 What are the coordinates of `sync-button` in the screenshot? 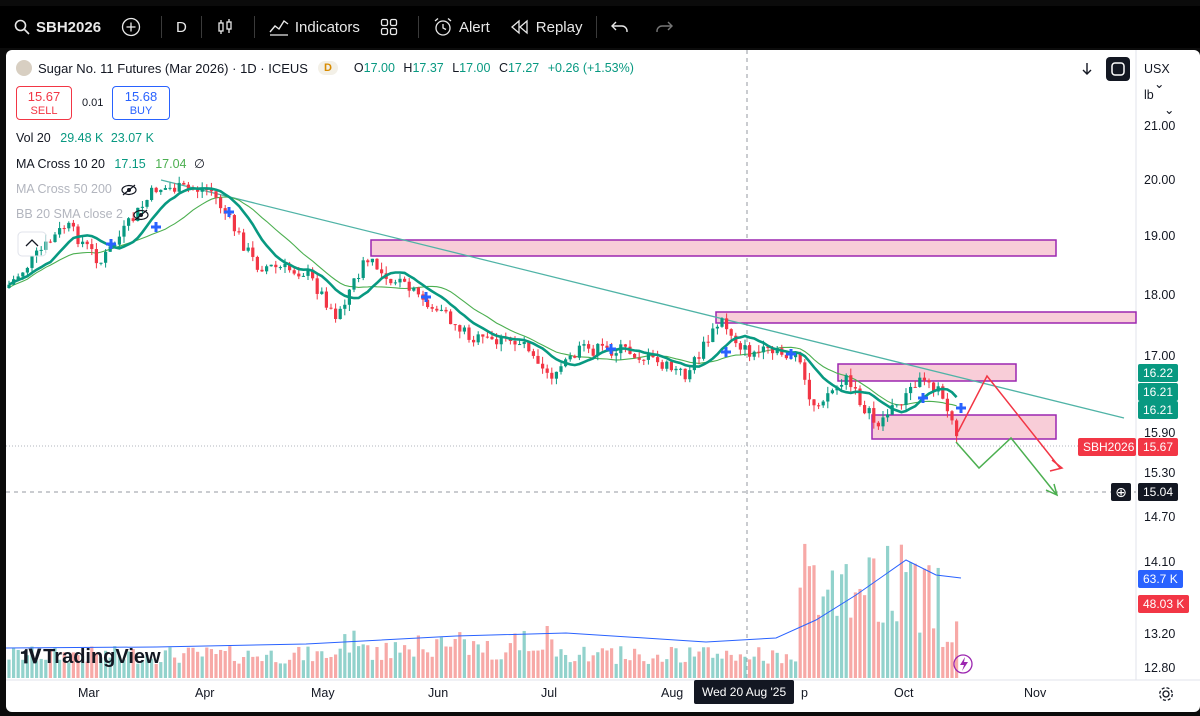 It's located at (1118, 69).